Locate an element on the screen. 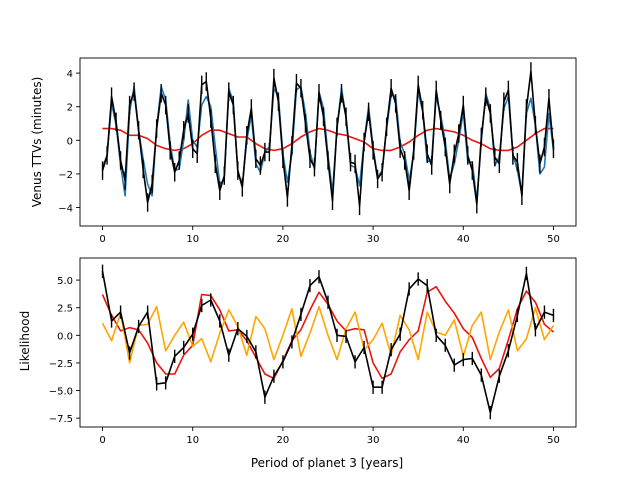 The width and height of the screenshot is (640, 480). likelihood-y-tick-label: 5.0 is located at coordinates (65, 281).